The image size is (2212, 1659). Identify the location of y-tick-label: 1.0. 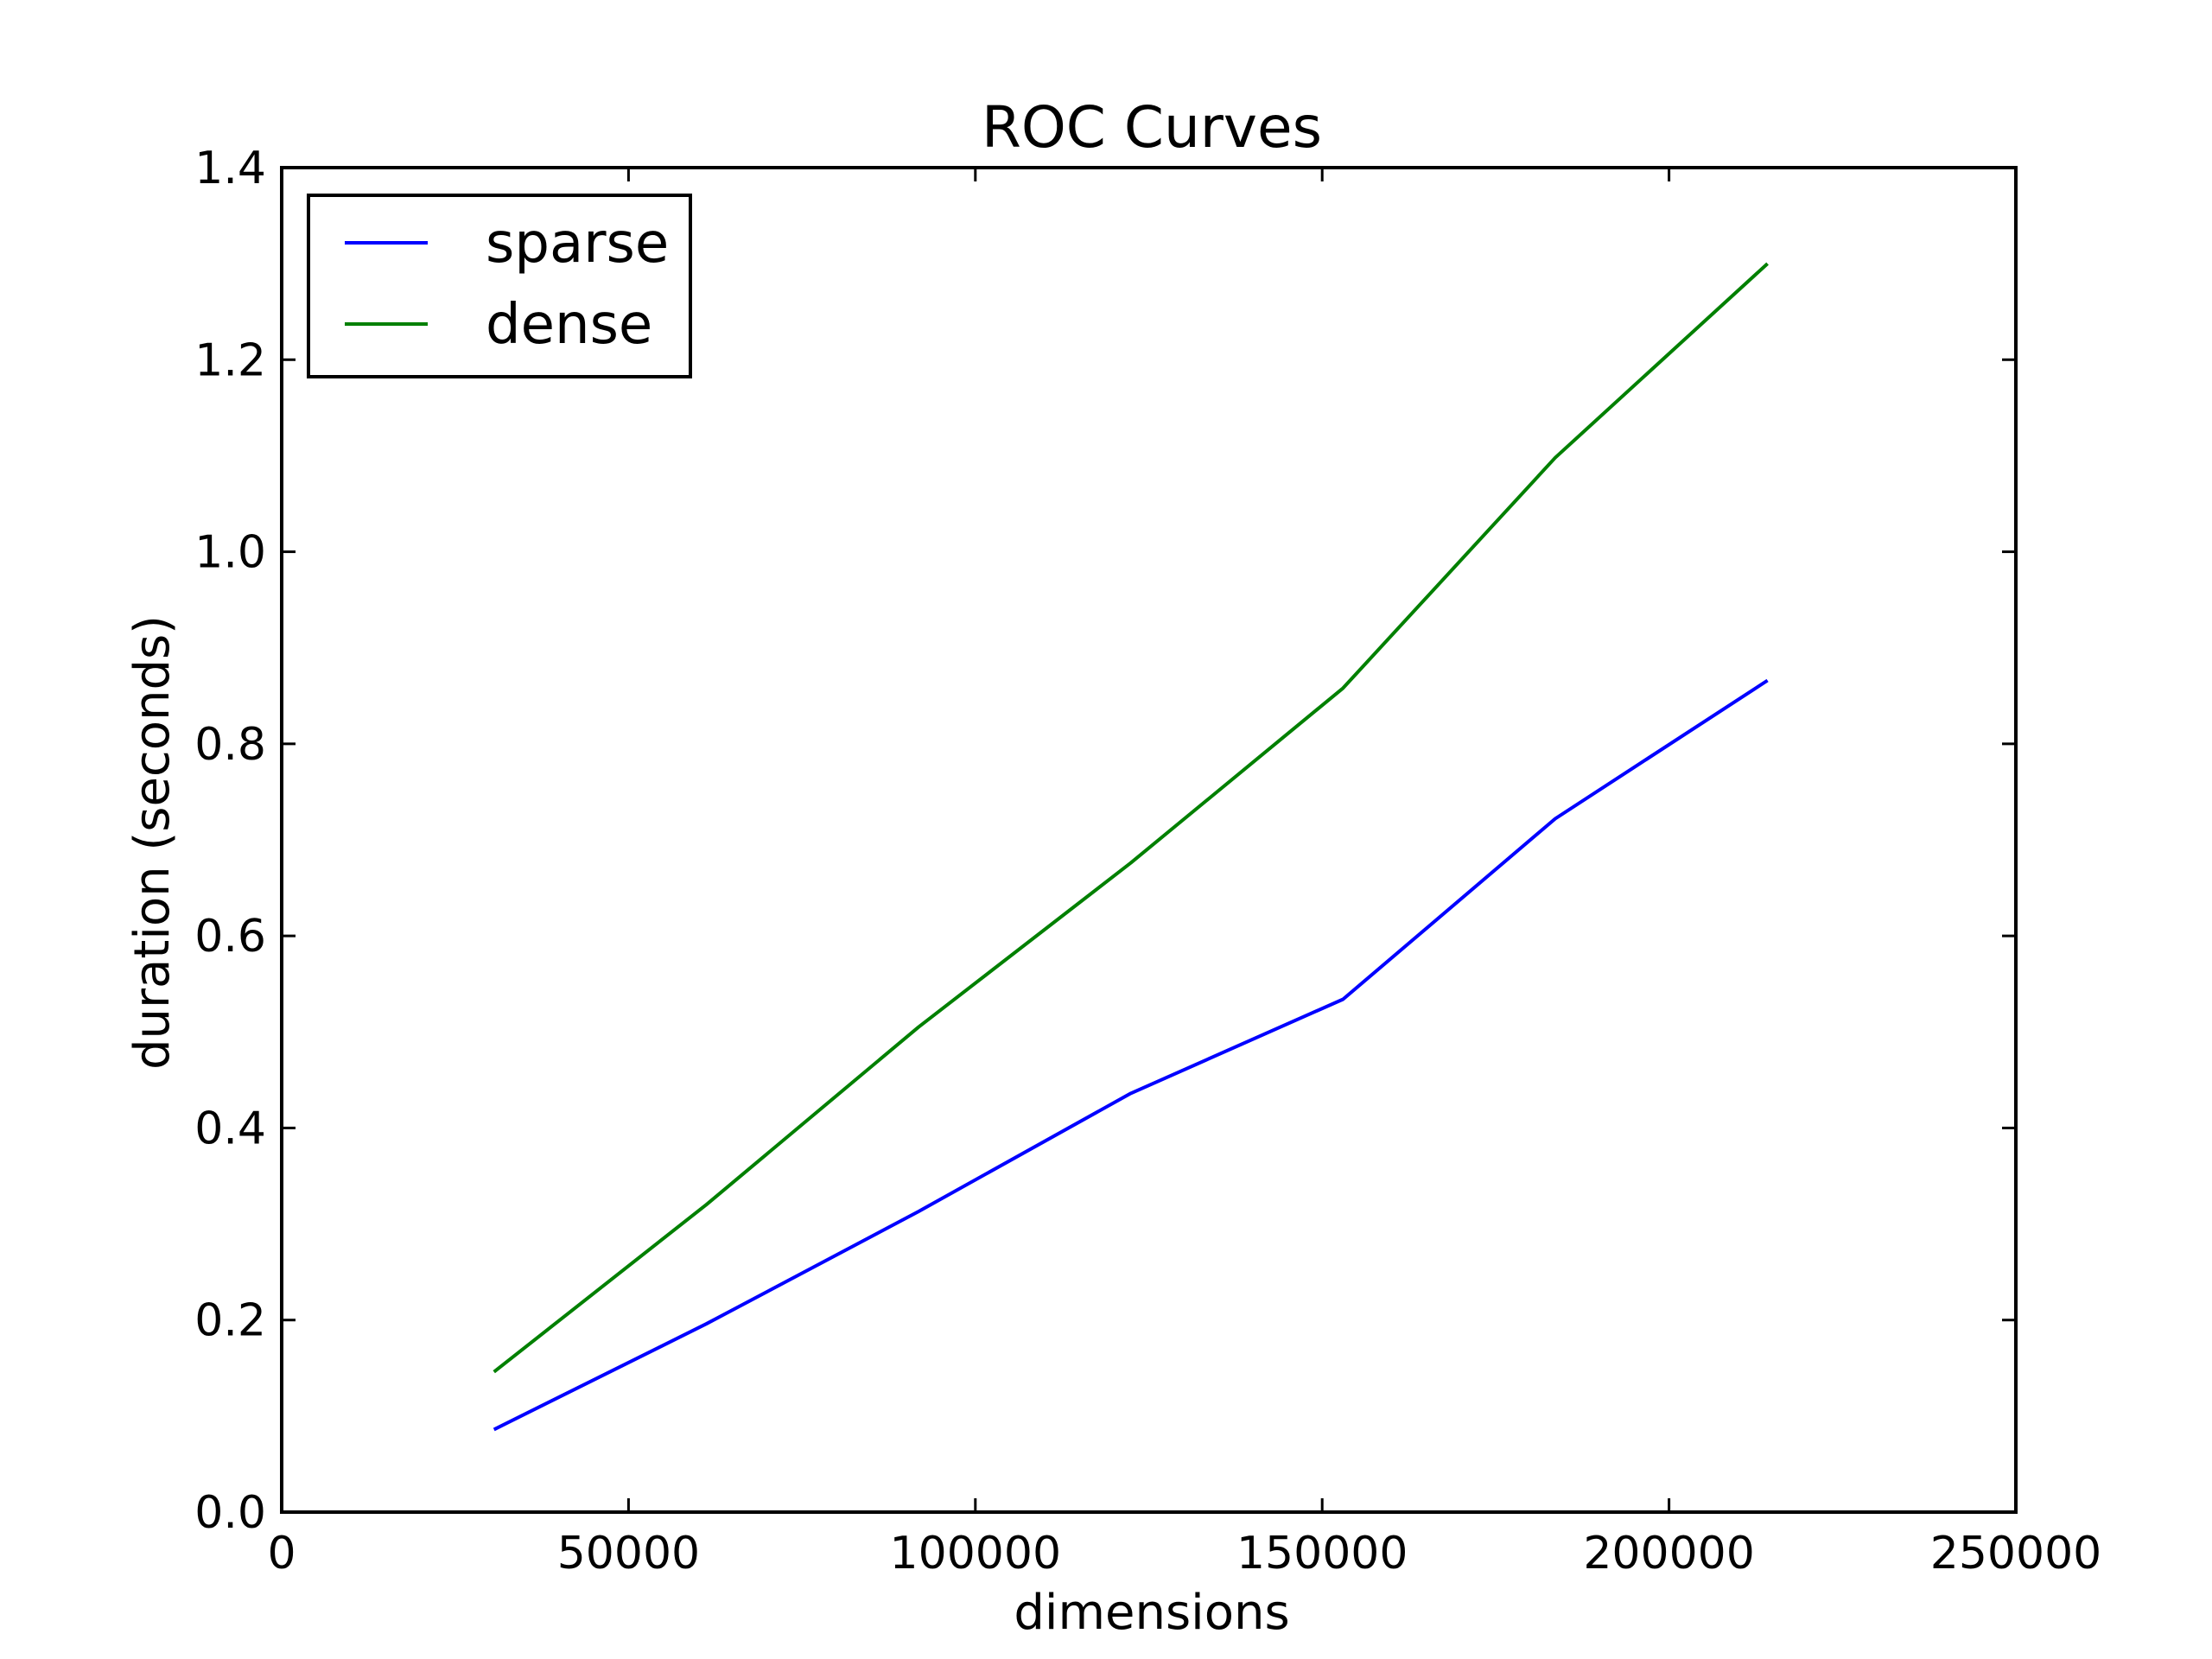
(230, 553).